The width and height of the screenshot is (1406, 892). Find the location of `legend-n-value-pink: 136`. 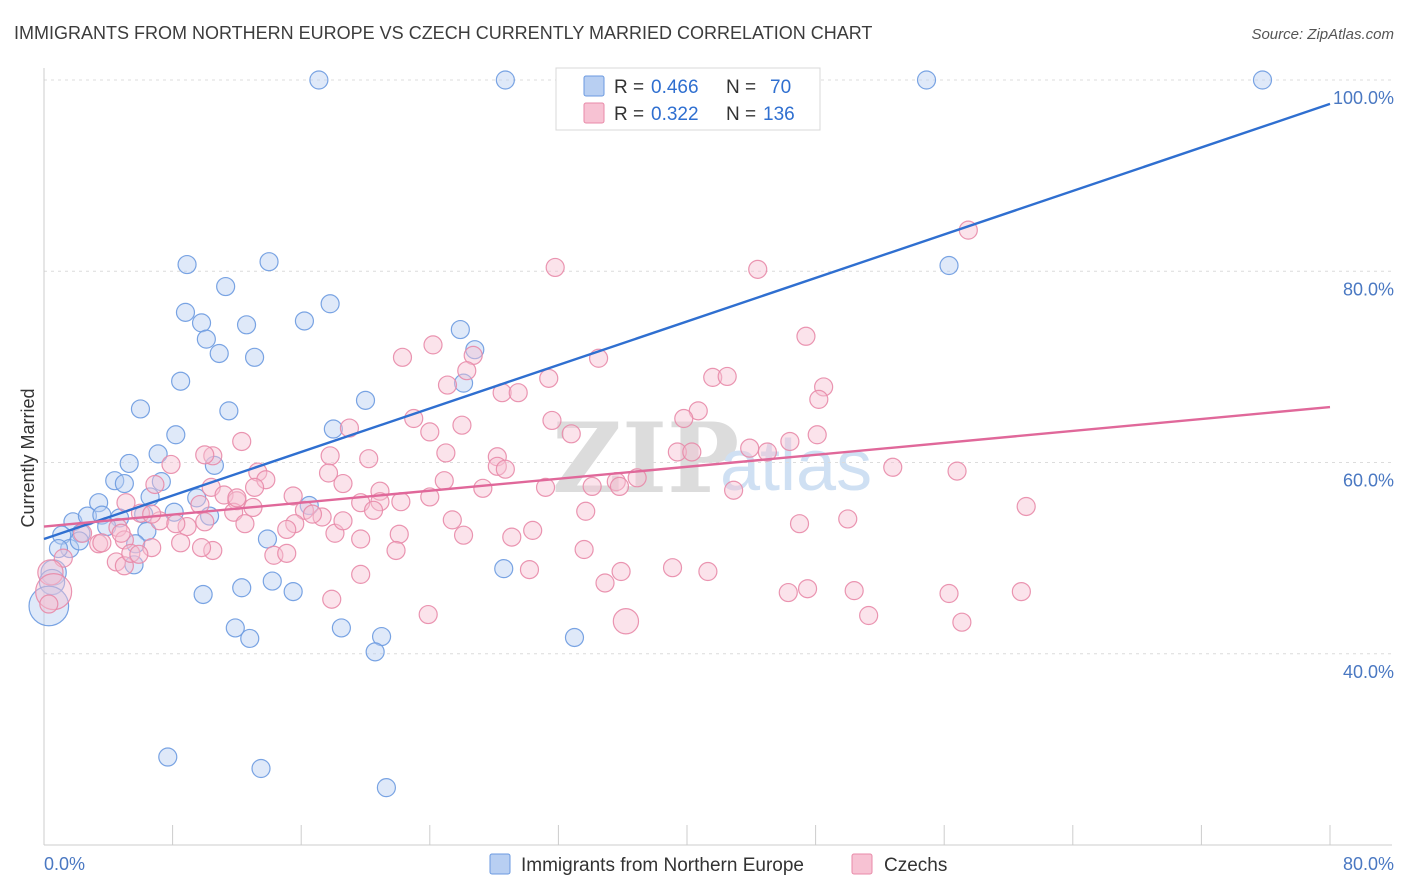

legend-n-value-pink: 136 is located at coordinates (779, 114).